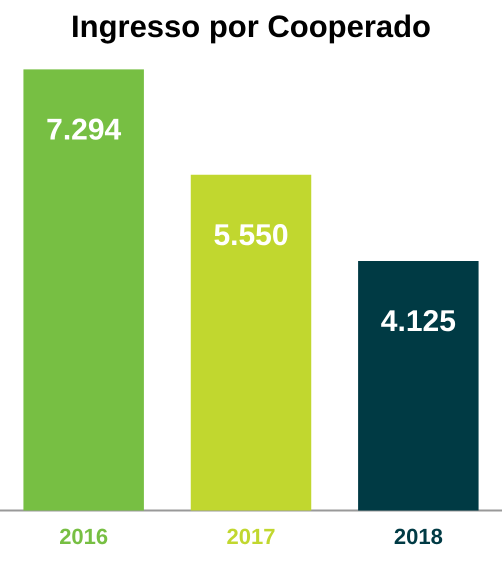 Image resolution: width=502 pixels, height=569 pixels. Describe the element at coordinates (418, 321) in the screenshot. I see `data-label: 4.125` at that location.